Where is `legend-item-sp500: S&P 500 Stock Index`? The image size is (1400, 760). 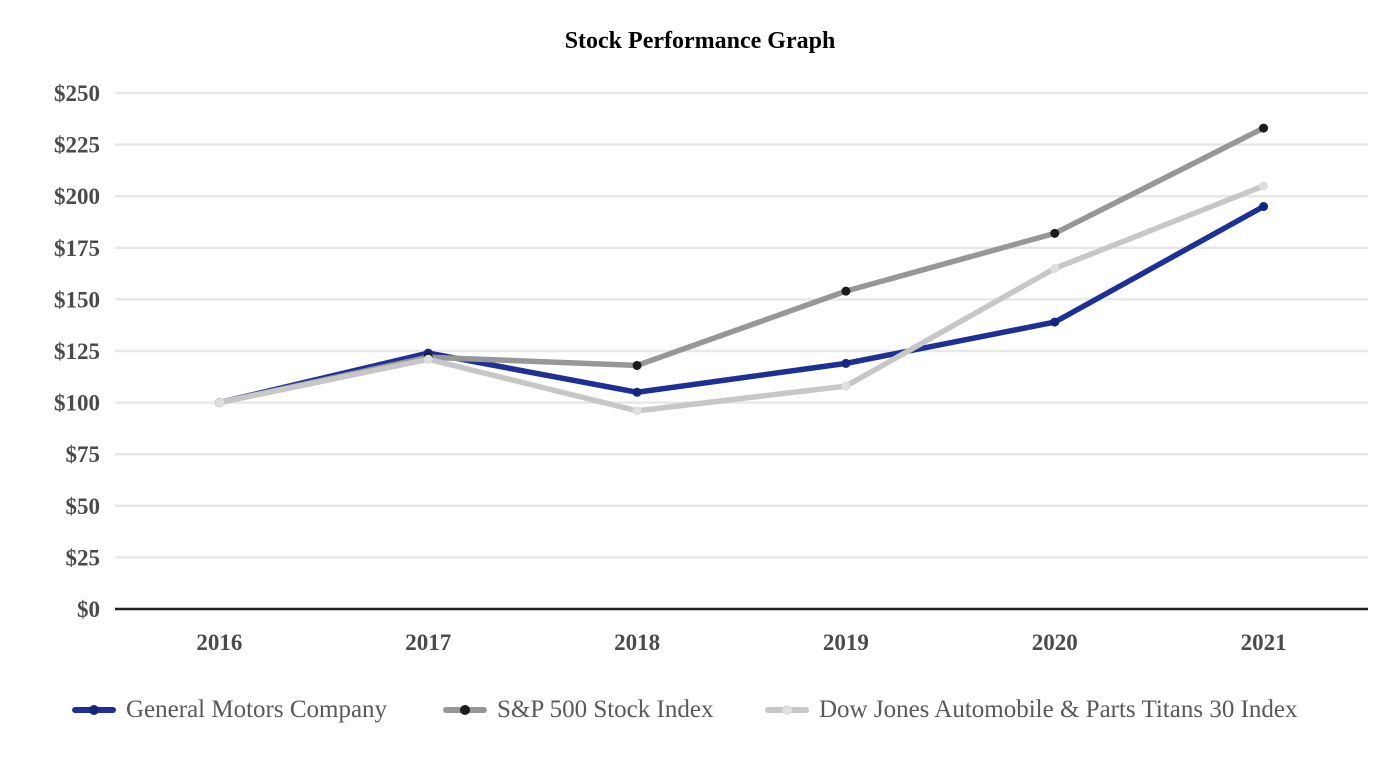 legend-item-sp500: S&P 500 Stock Index is located at coordinates (578, 710).